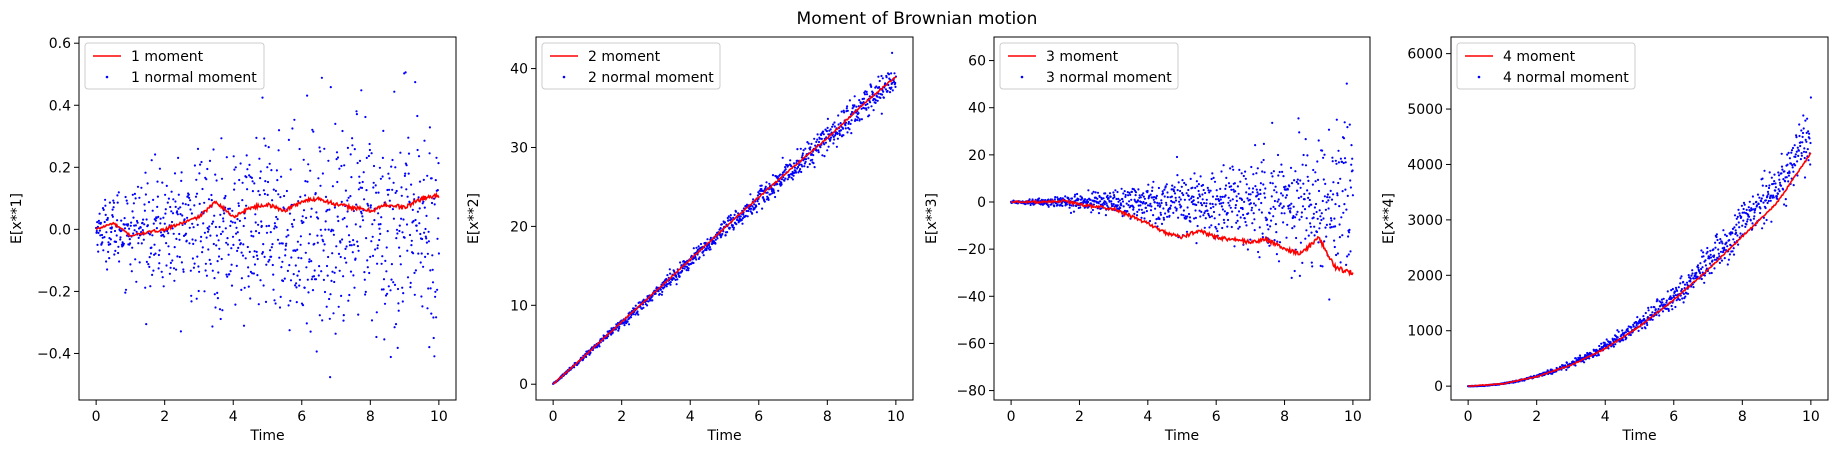  What do you see at coordinates (1425, 276) in the screenshot?
I see `y-tick-label: 2000` at bounding box center [1425, 276].